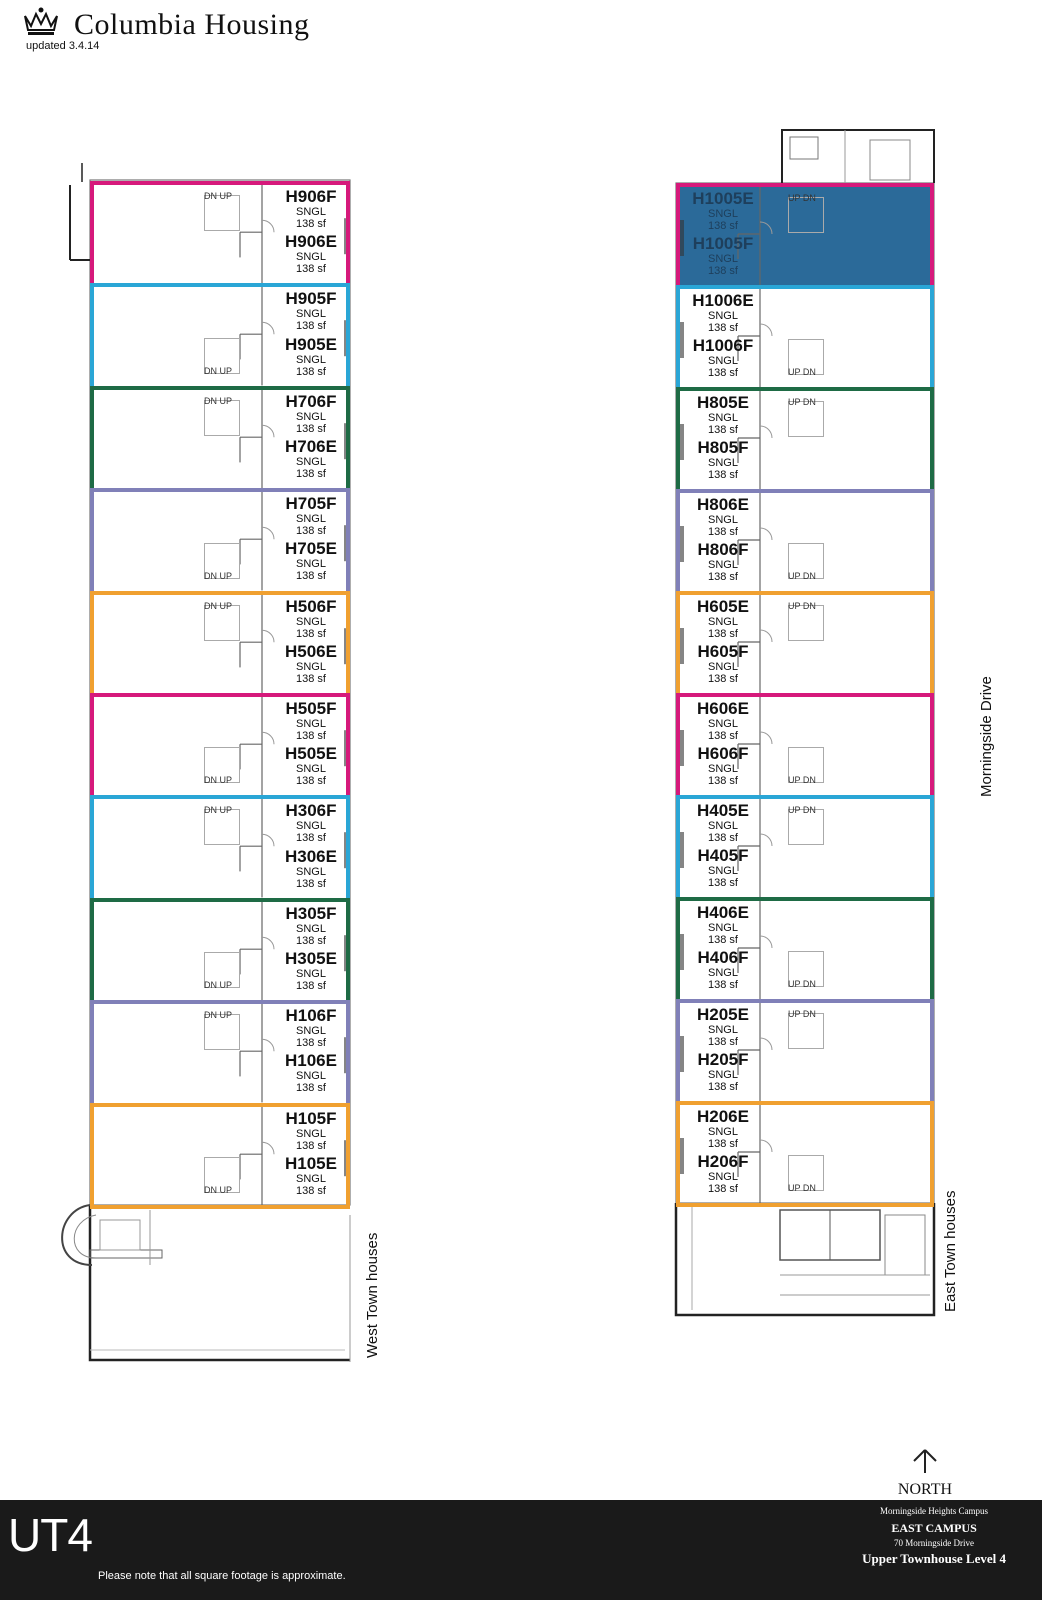  I want to click on room-label: H406F SNGL 138 sf, so click(723, 969).